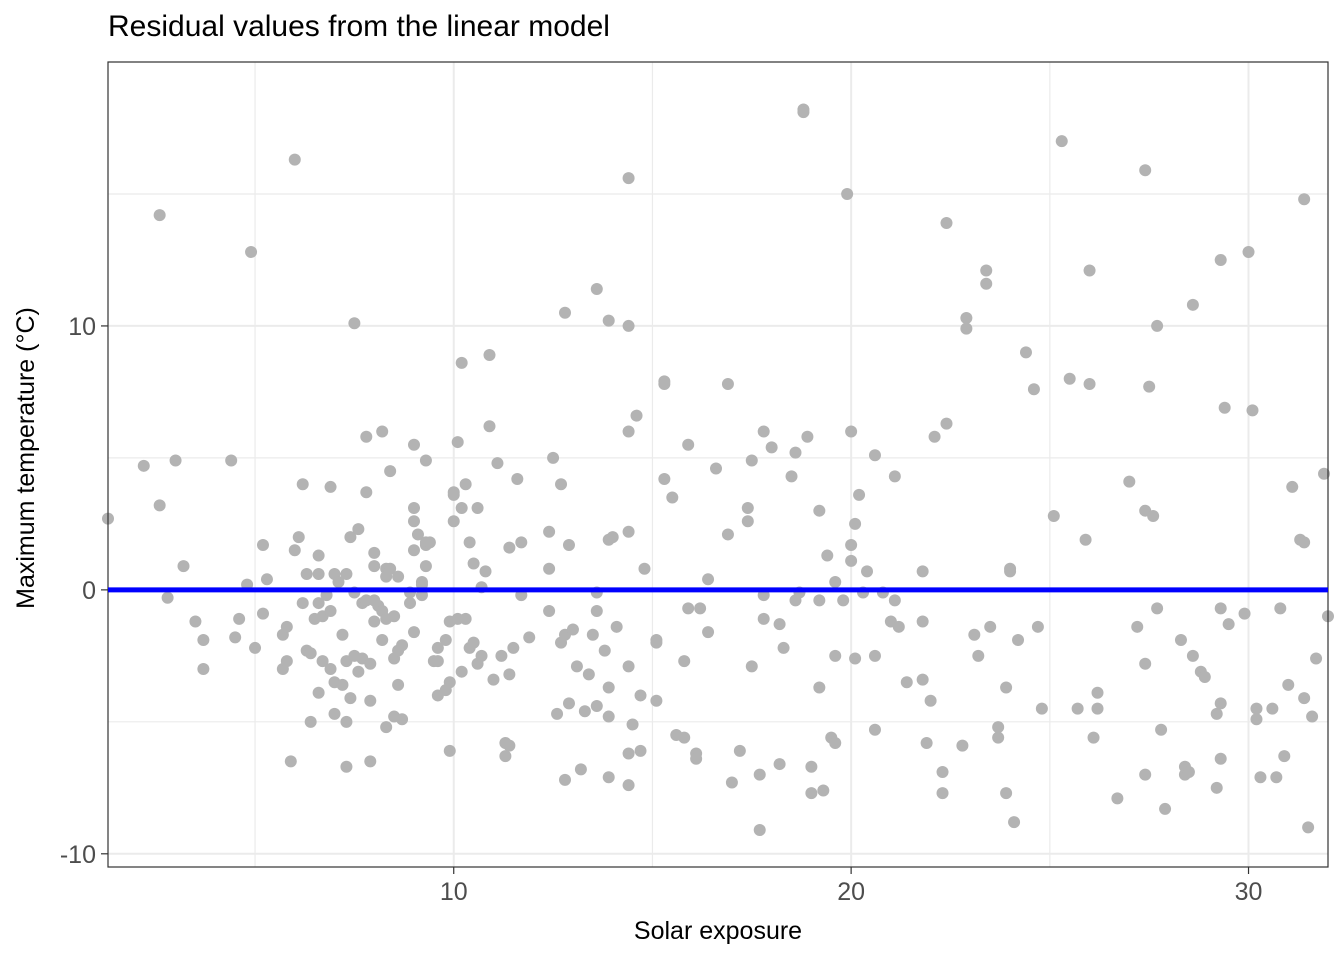 Image resolution: width=1344 pixels, height=960 pixels. I want to click on chart-title: Residual values from the linear model, so click(359, 26).